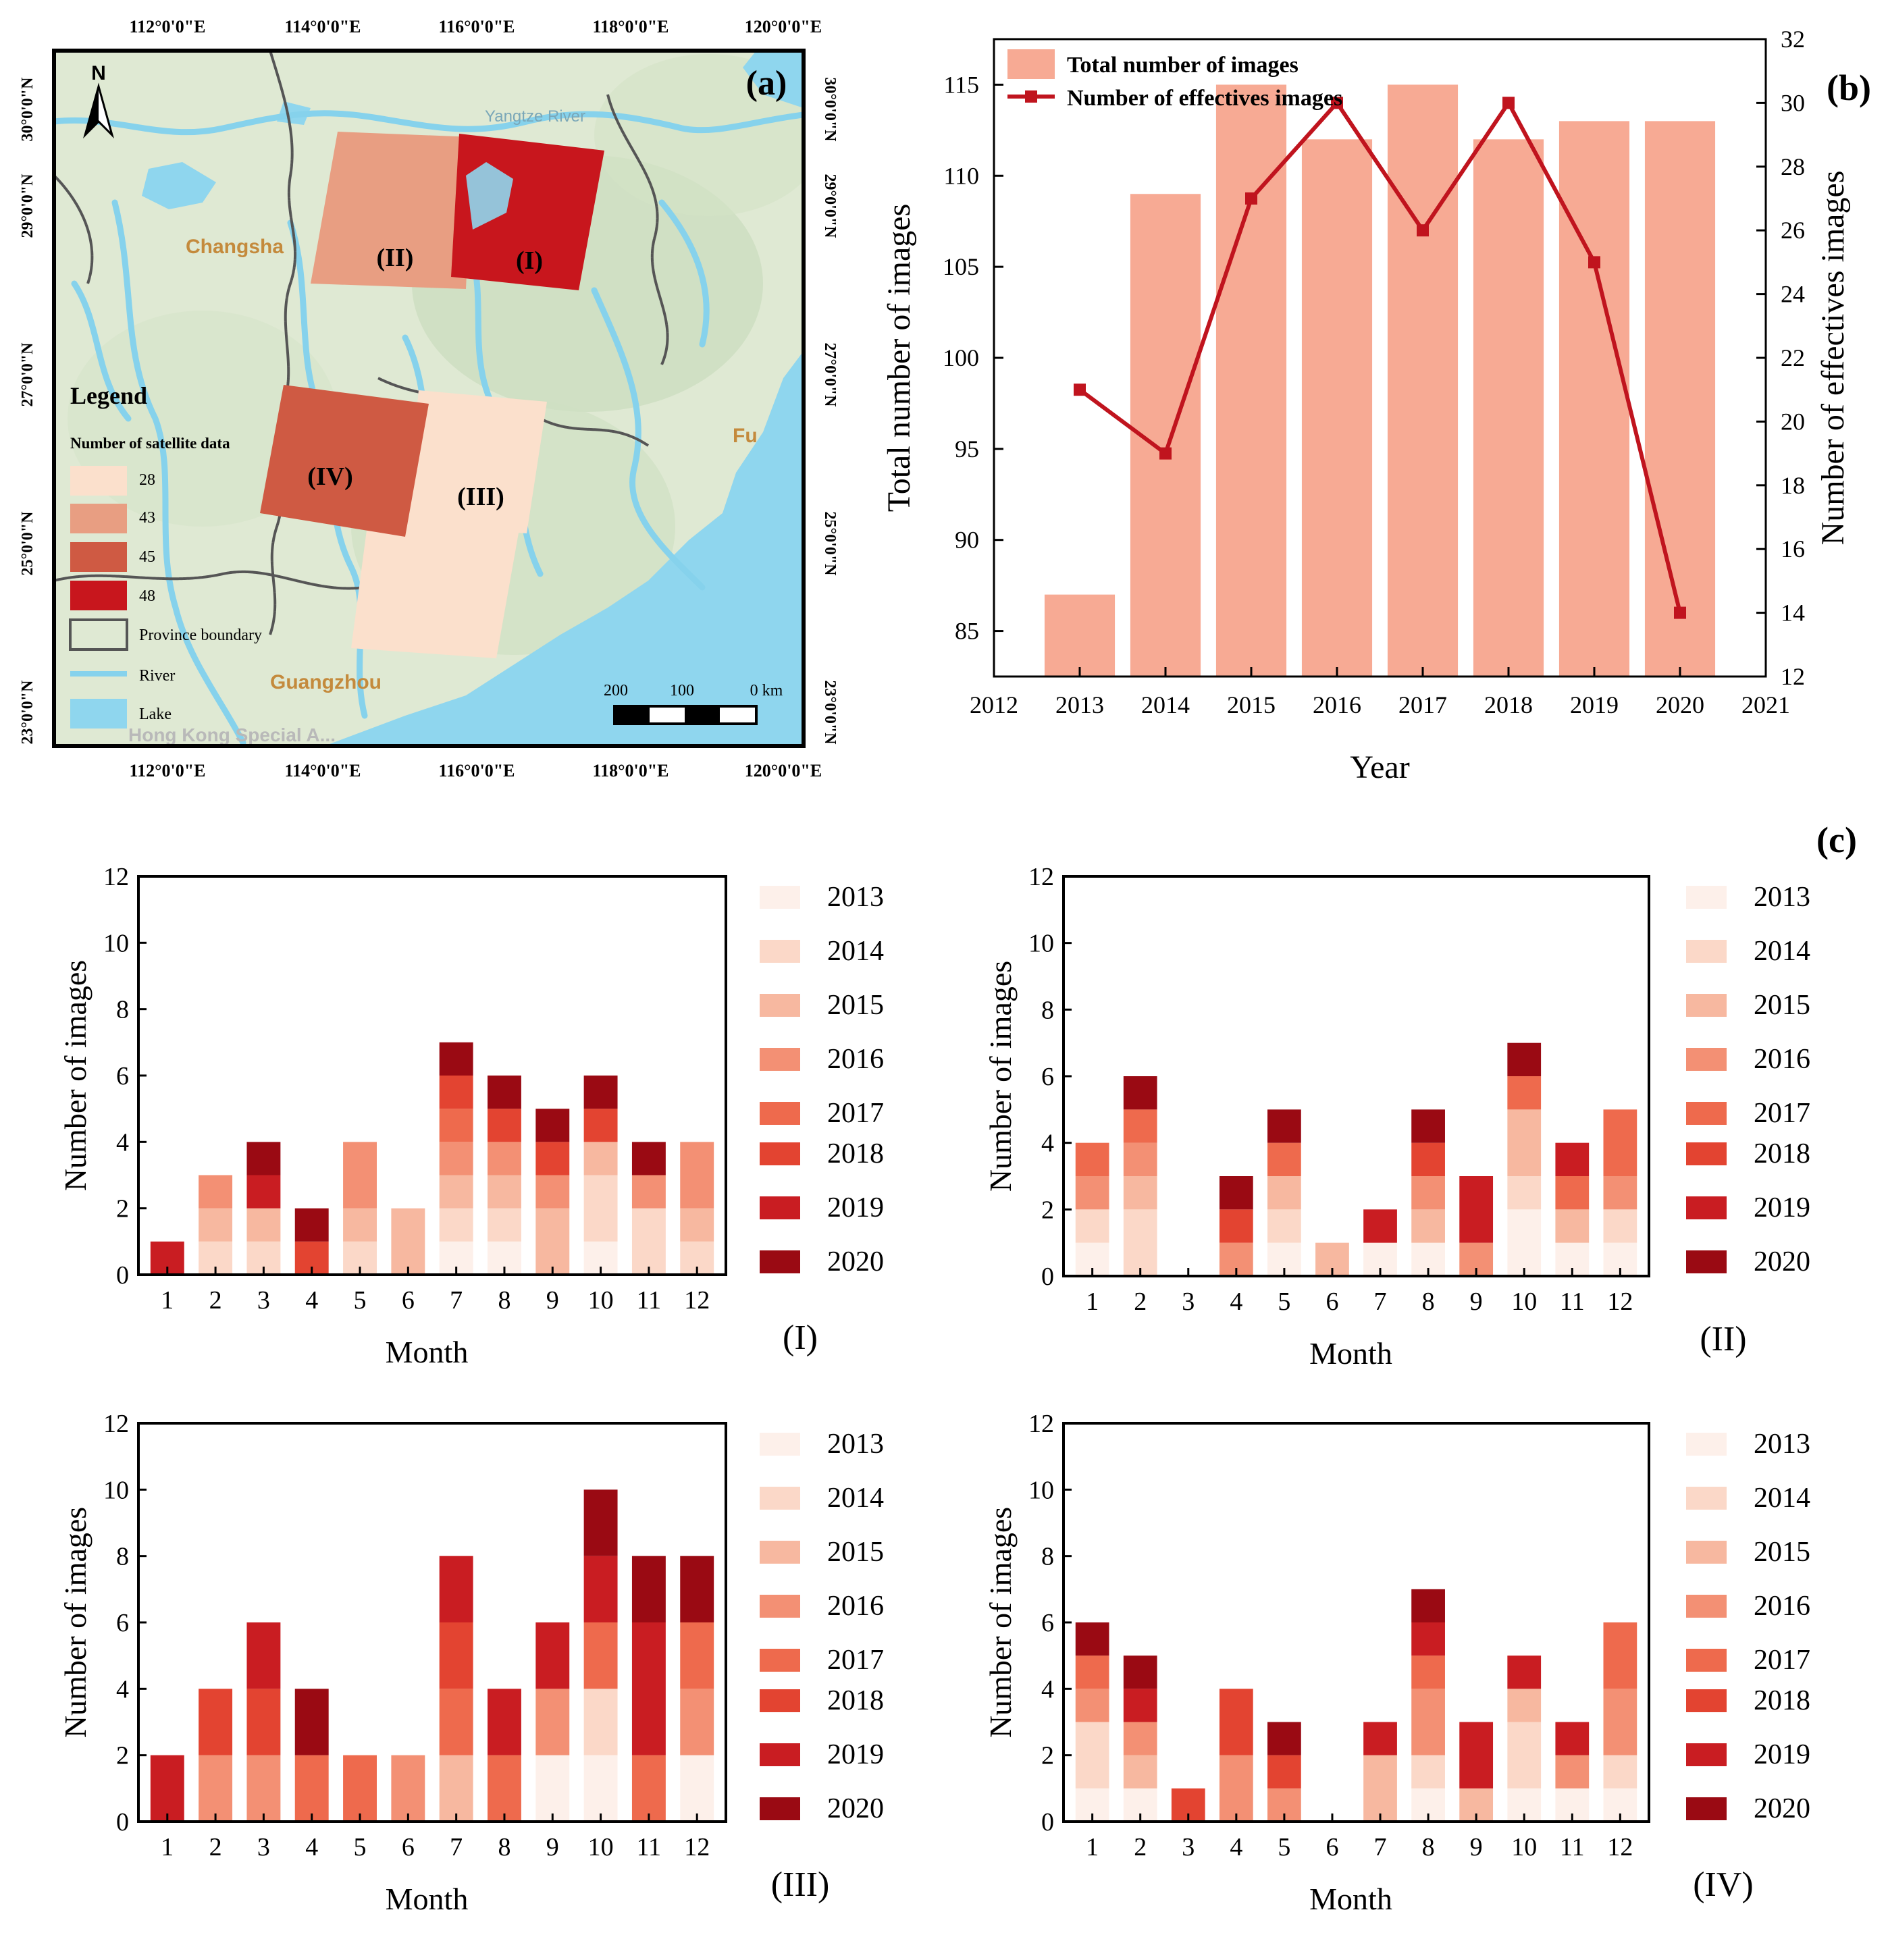 This screenshot has height=1960, width=1888. What do you see at coordinates (1428, 1639) in the screenshot?
I see `bar-seg-m8-2019` at bounding box center [1428, 1639].